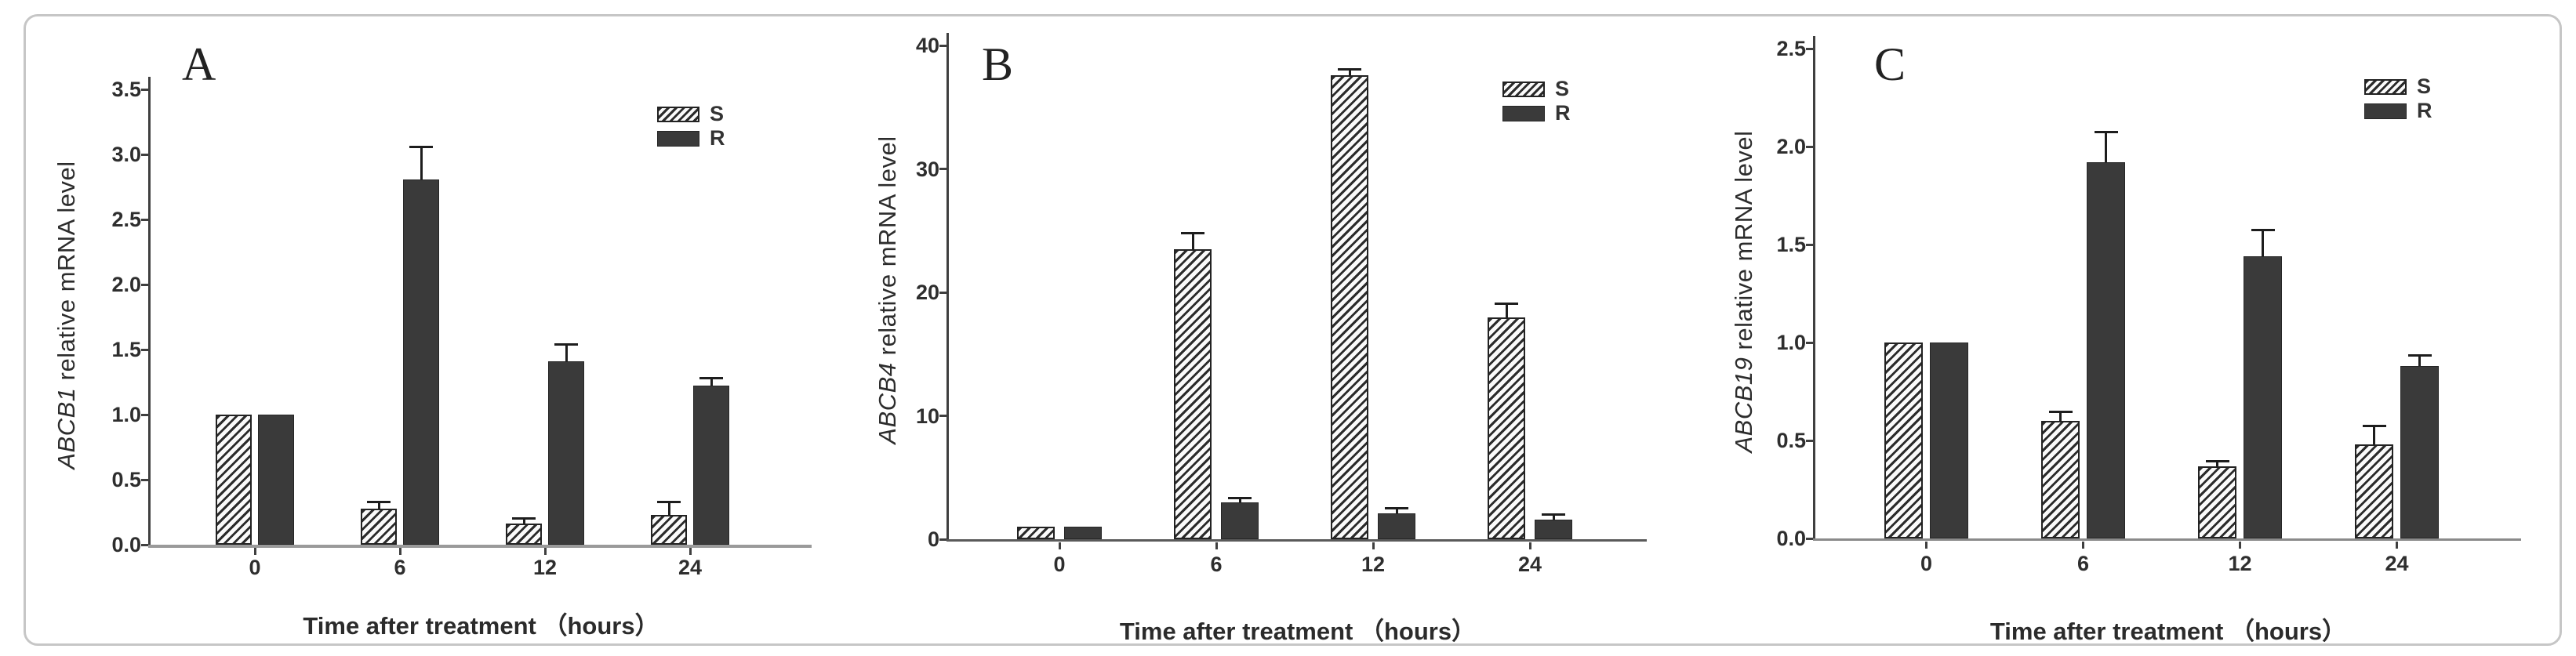 The width and height of the screenshot is (2576, 656). What do you see at coordinates (199, 64) in the screenshot?
I see `panel-letter: A` at bounding box center [199, 64].